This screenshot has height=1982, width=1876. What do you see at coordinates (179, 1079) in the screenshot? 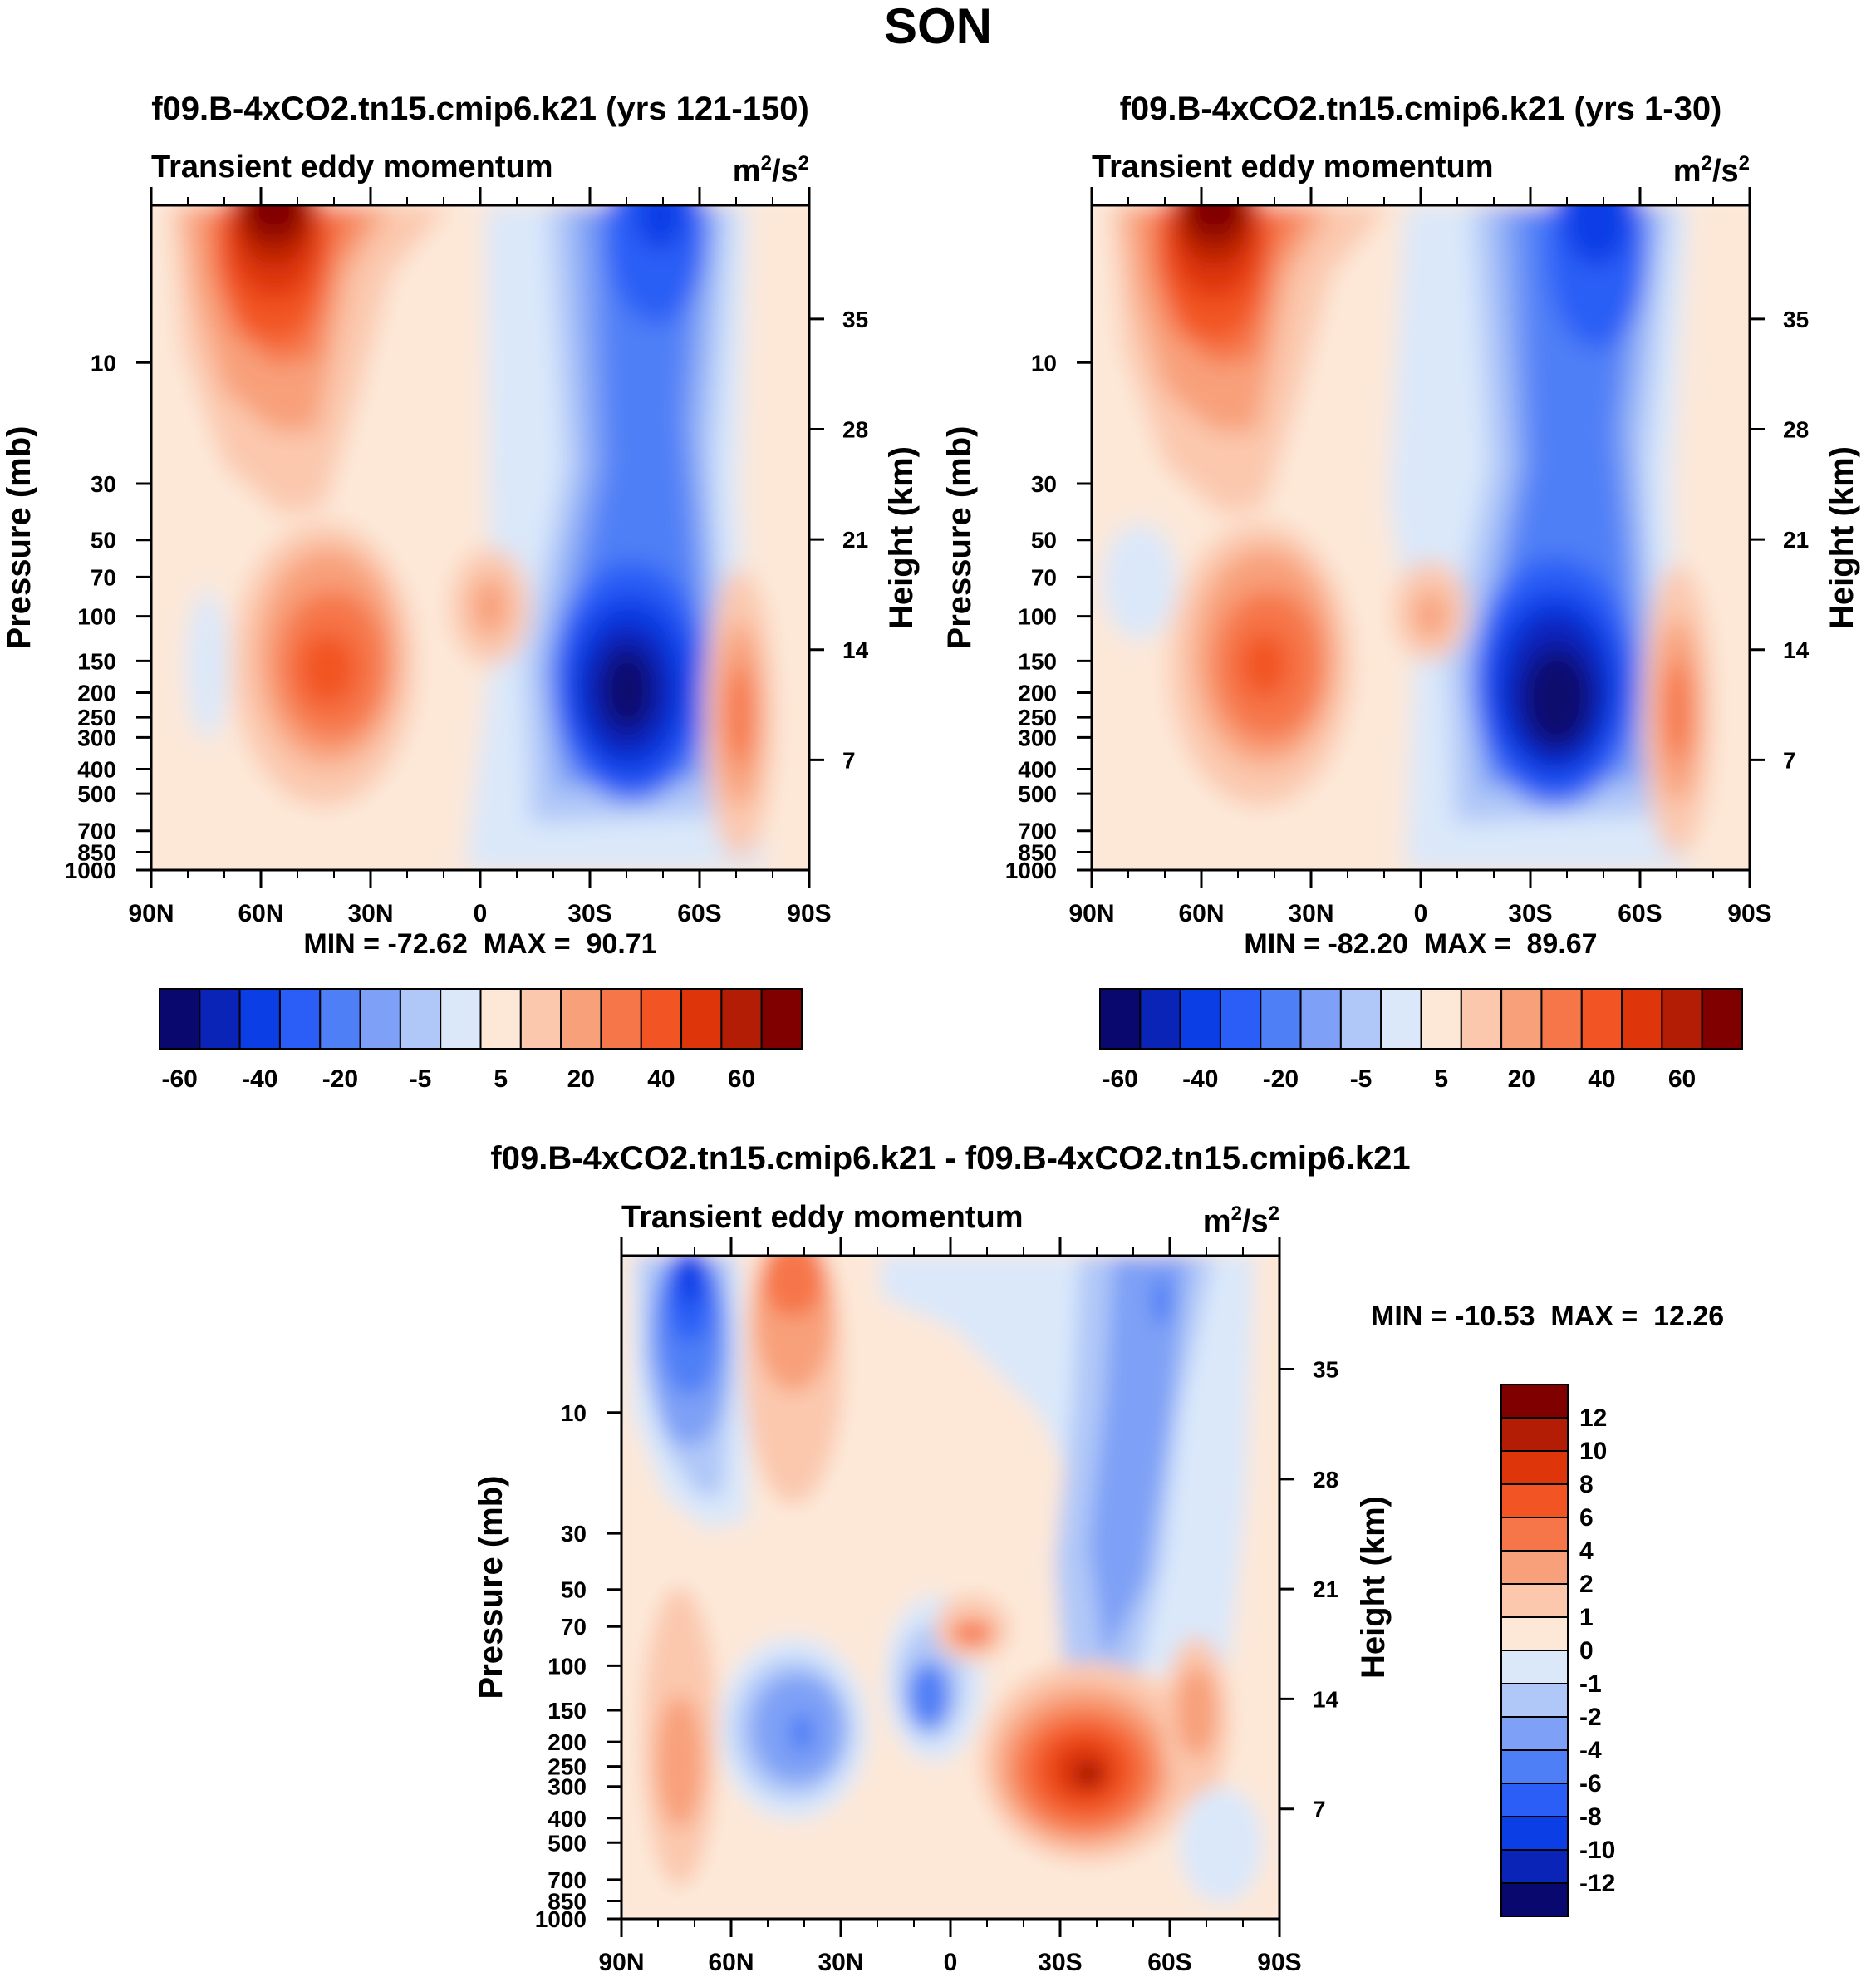
I see `colorbar-label: -60` at bounding box center [179, 1079].